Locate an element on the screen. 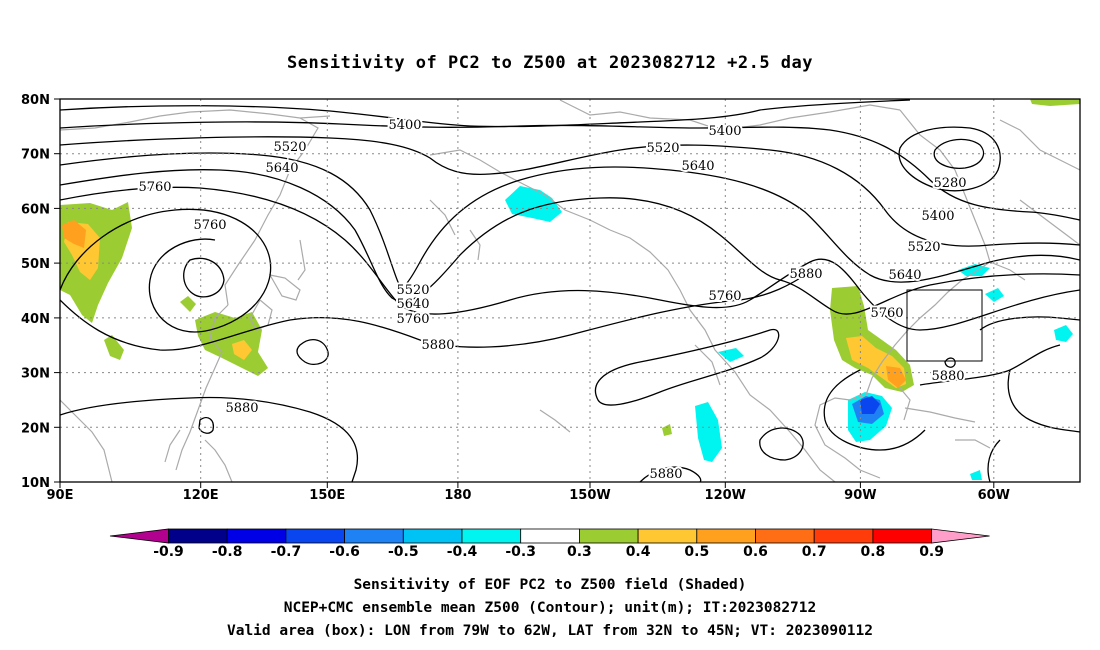 This screenshot has width=1100, height=650. shade-positive-pacific-small is located at coordinates (667, 430).